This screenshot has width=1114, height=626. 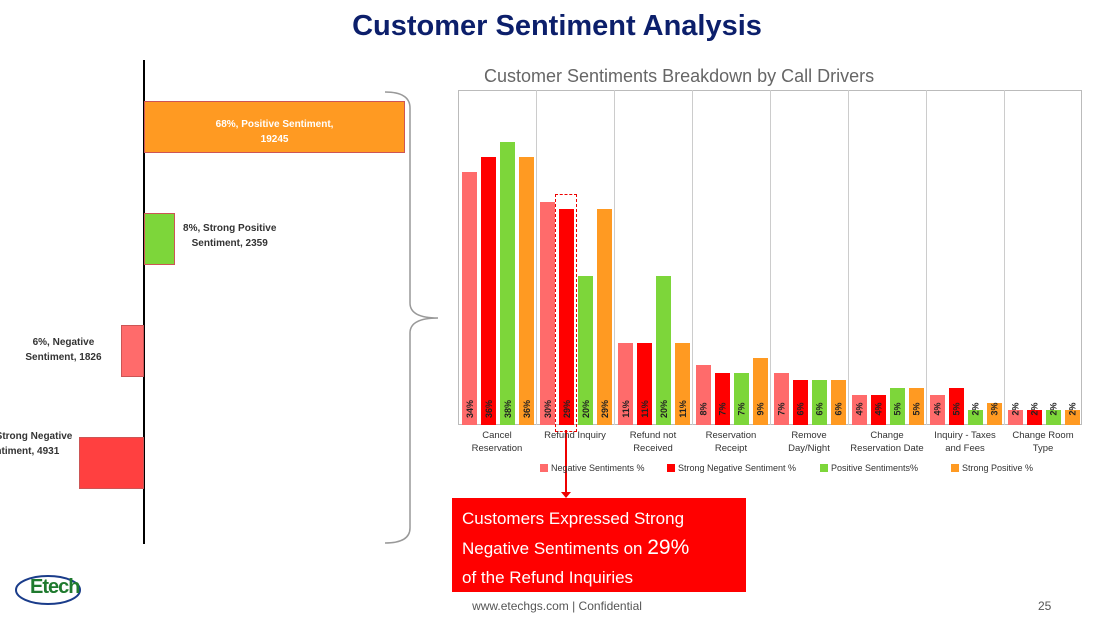 I want to click on callout-line-1: Customers Expressed Strong, so click(x=573, y=518).